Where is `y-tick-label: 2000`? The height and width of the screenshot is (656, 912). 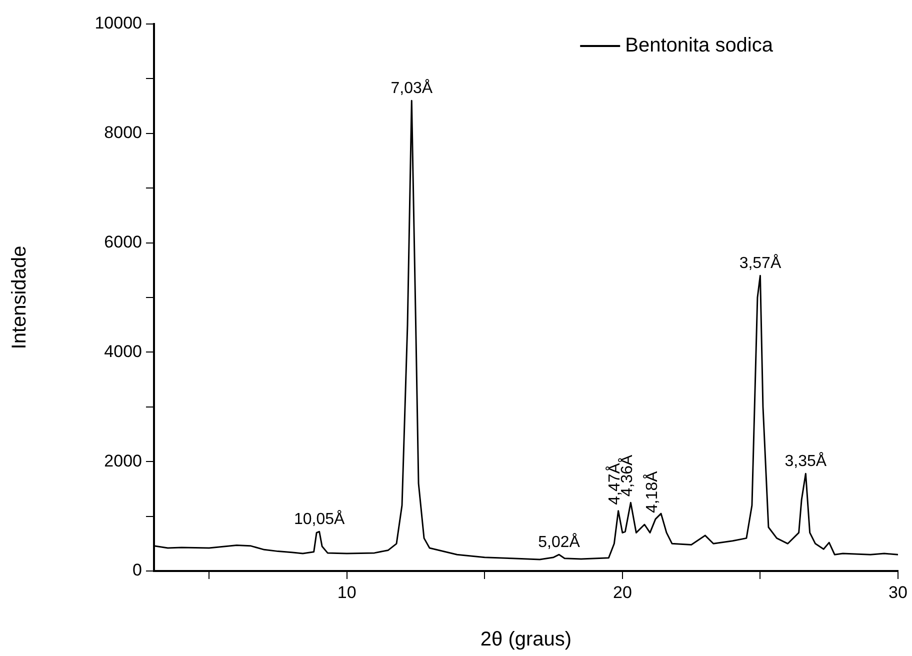 y-tick-label: 2000 is located at coordinates (123, 460).